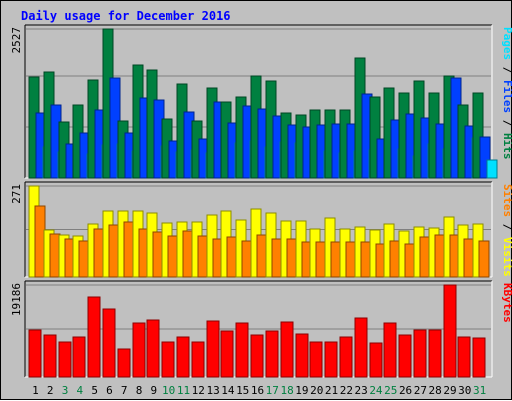  I want to click on legend-item-kbytes: KBytes, so click(506, 303).